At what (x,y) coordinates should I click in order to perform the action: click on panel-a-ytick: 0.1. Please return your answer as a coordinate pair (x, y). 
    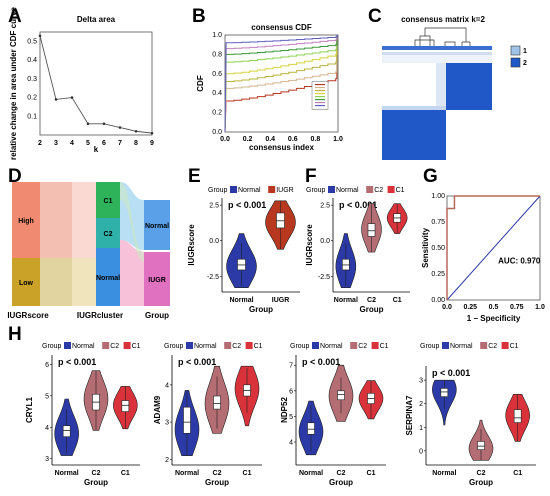
    Looking at the image, I should click on (32, 116).